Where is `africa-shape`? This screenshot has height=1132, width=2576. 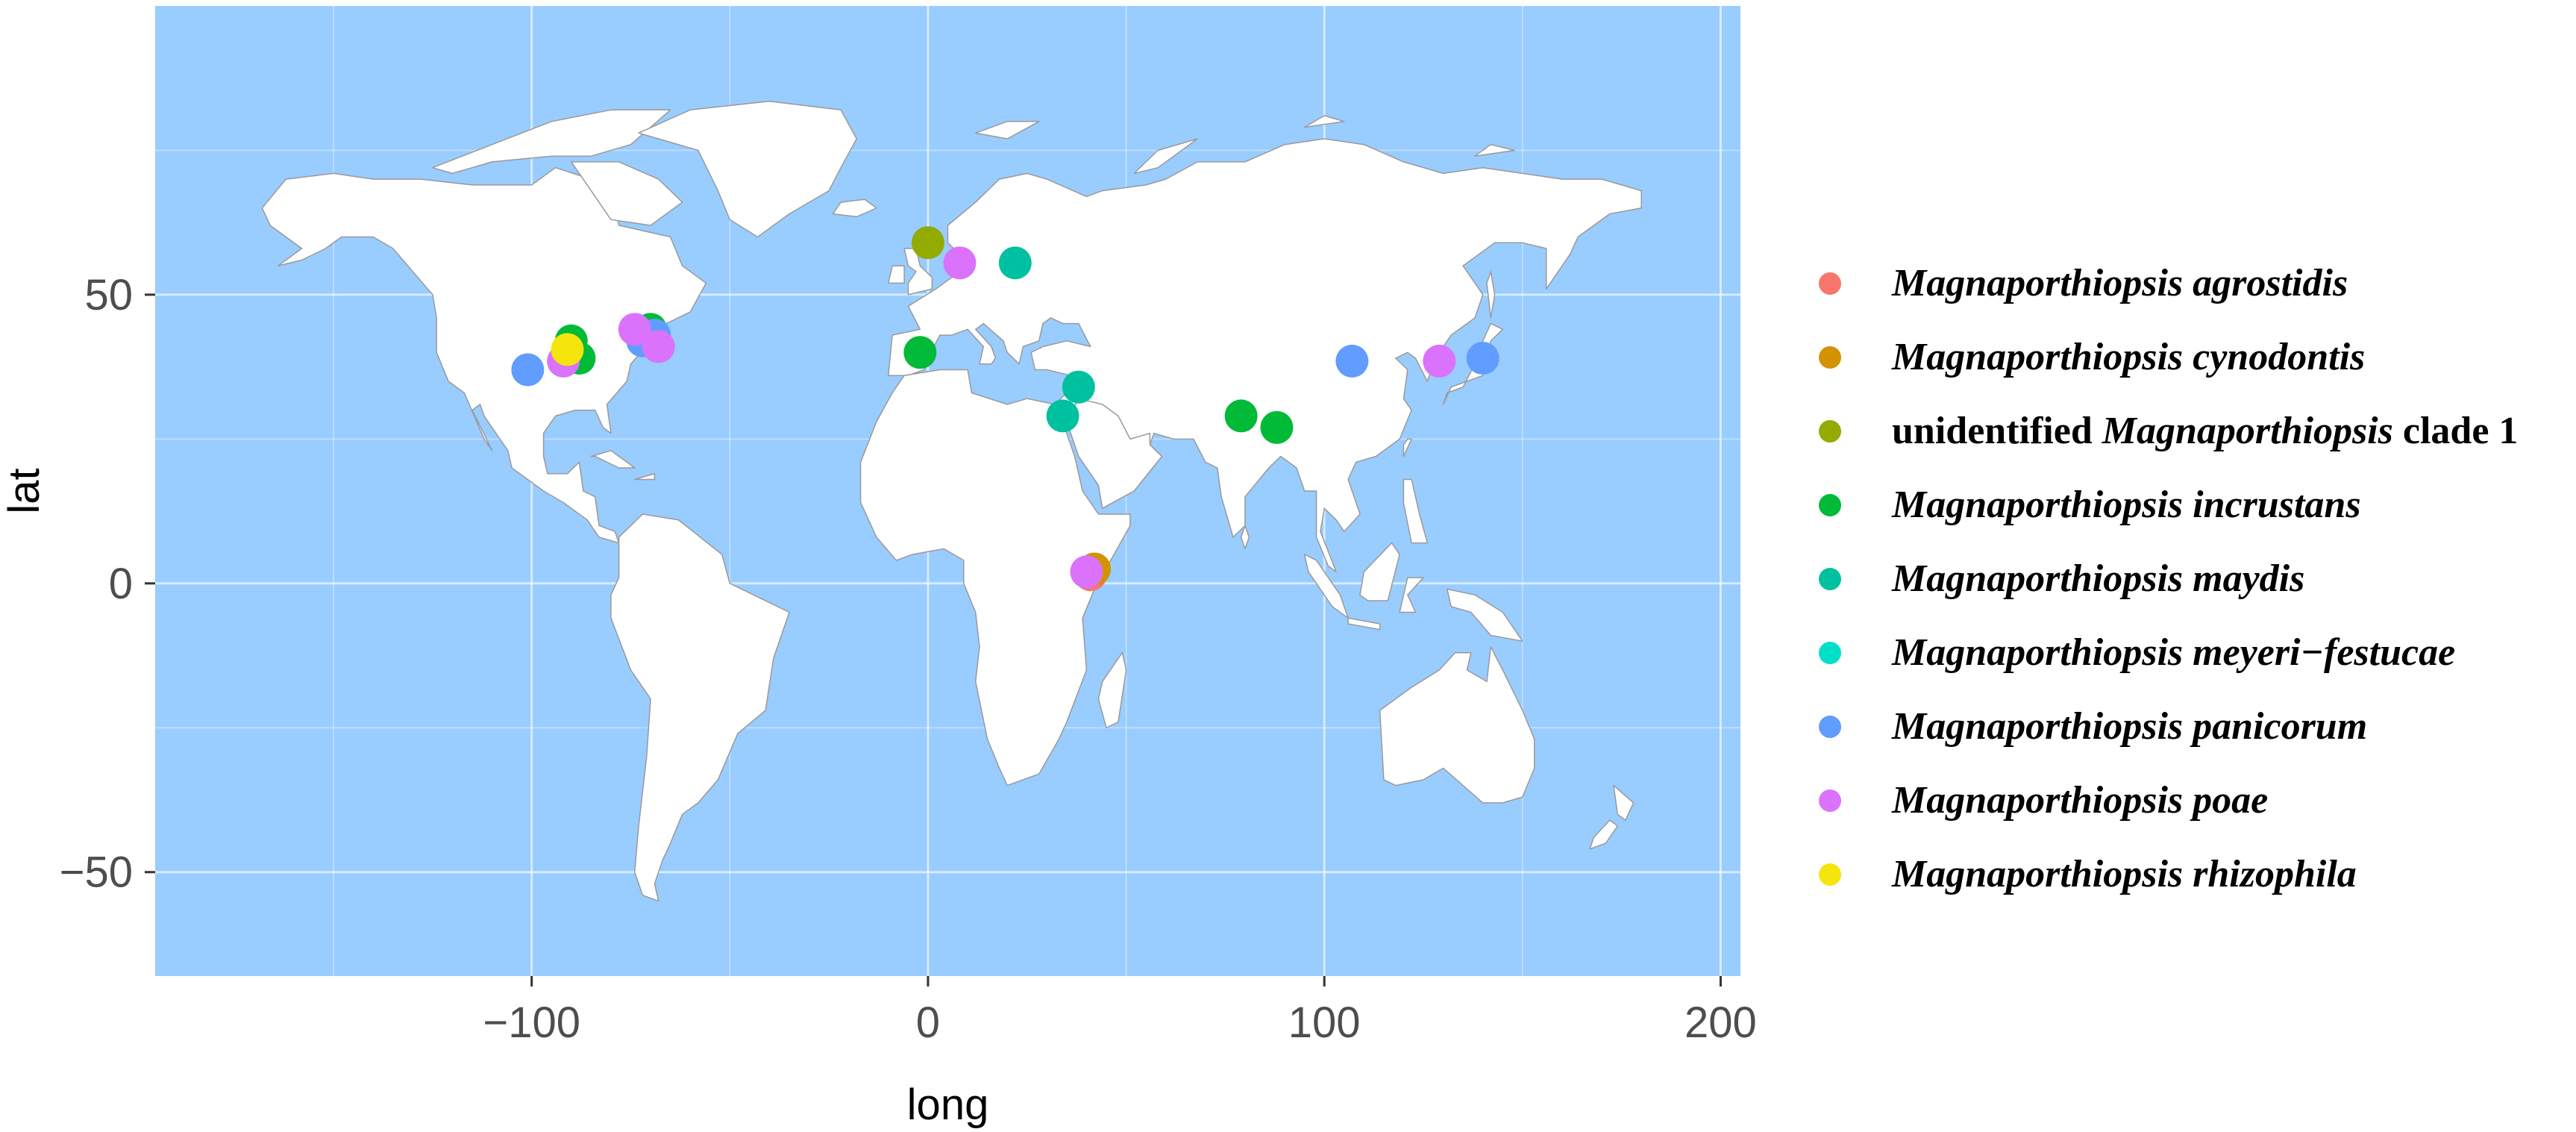
africa-shape is located at coordinates (995, 578).